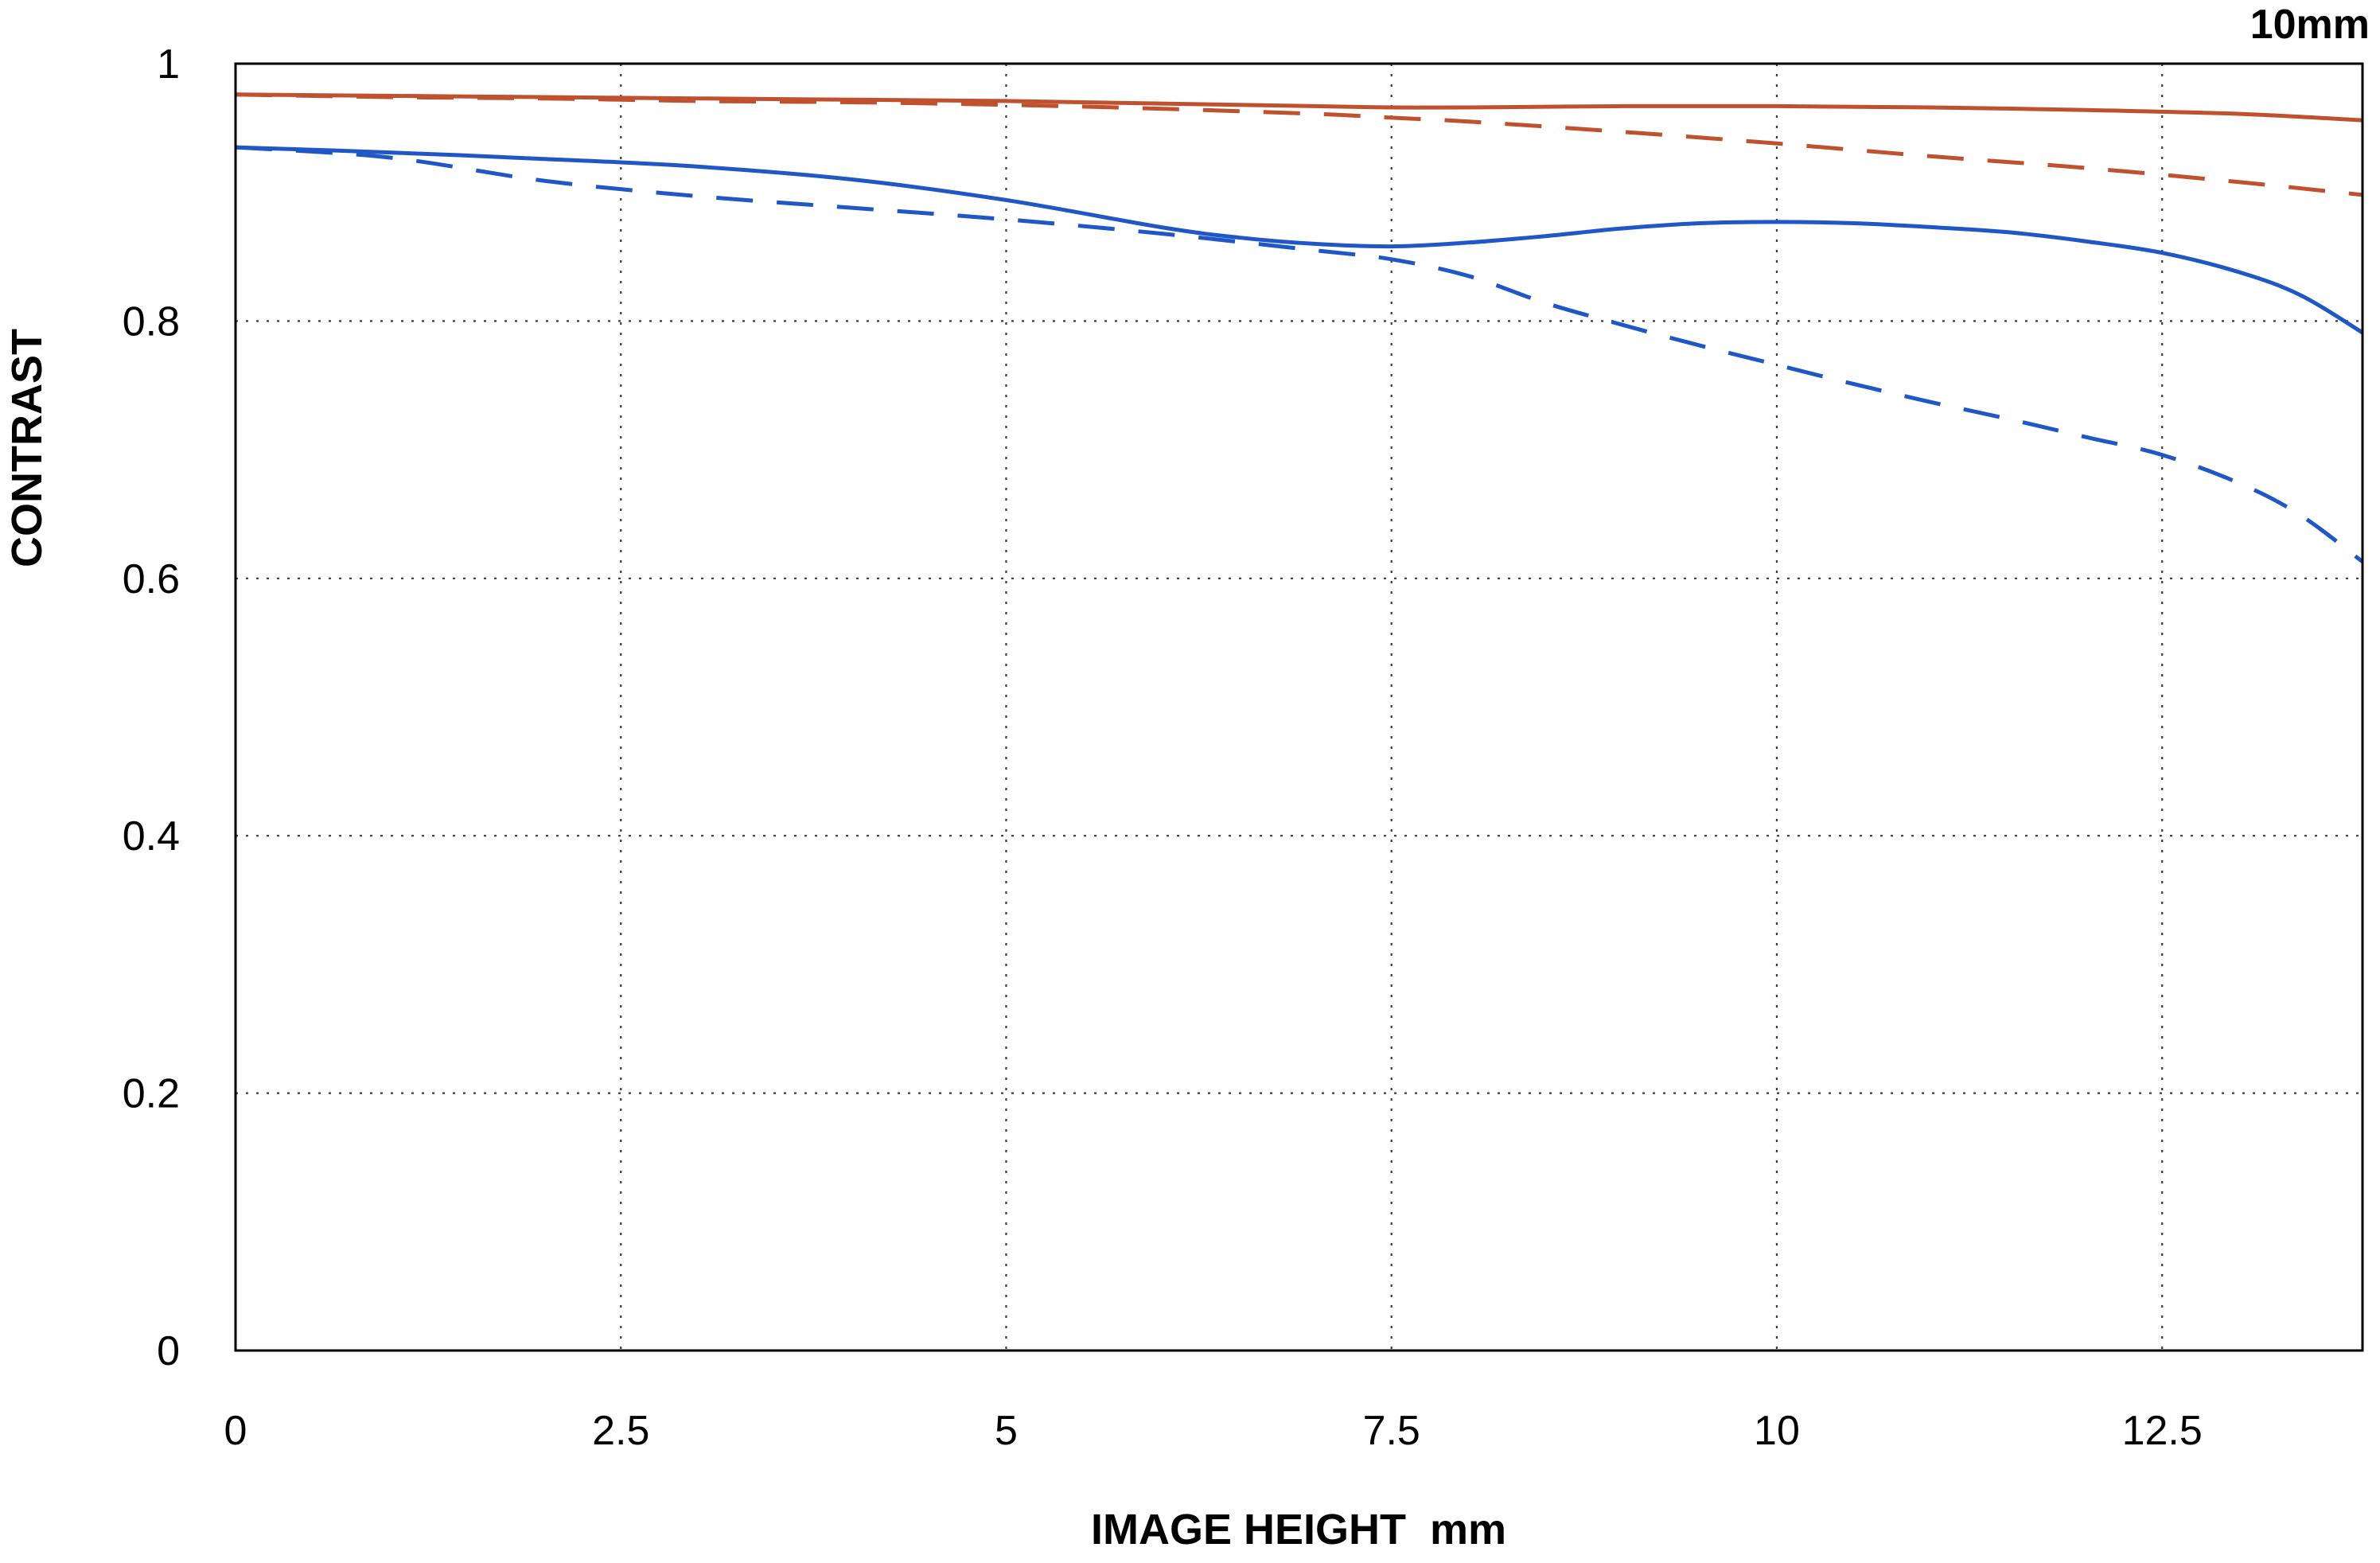 This screenshot has width=2380, height=1563. What do you see at coordinates (2310, 25) in the screenshot?
I see `chart-title-focal-length: 10mm` at bounding box center [2310, 25].